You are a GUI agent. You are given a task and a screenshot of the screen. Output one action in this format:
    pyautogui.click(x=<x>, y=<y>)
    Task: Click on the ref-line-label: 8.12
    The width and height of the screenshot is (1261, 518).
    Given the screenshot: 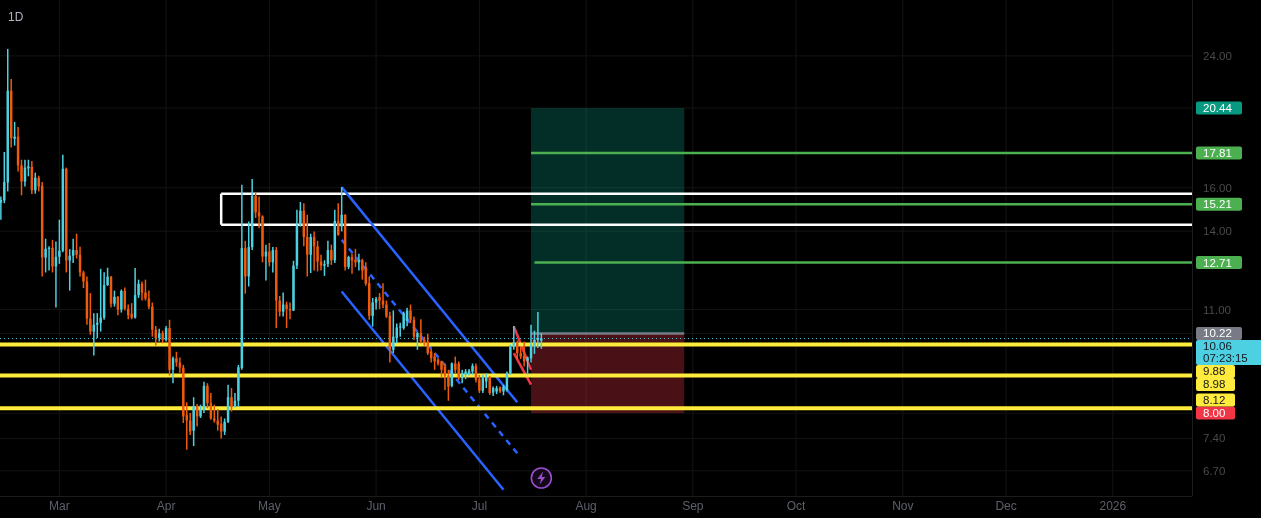 What is the action you would take?
    pyautogui.click(x=1214, y=400)
    